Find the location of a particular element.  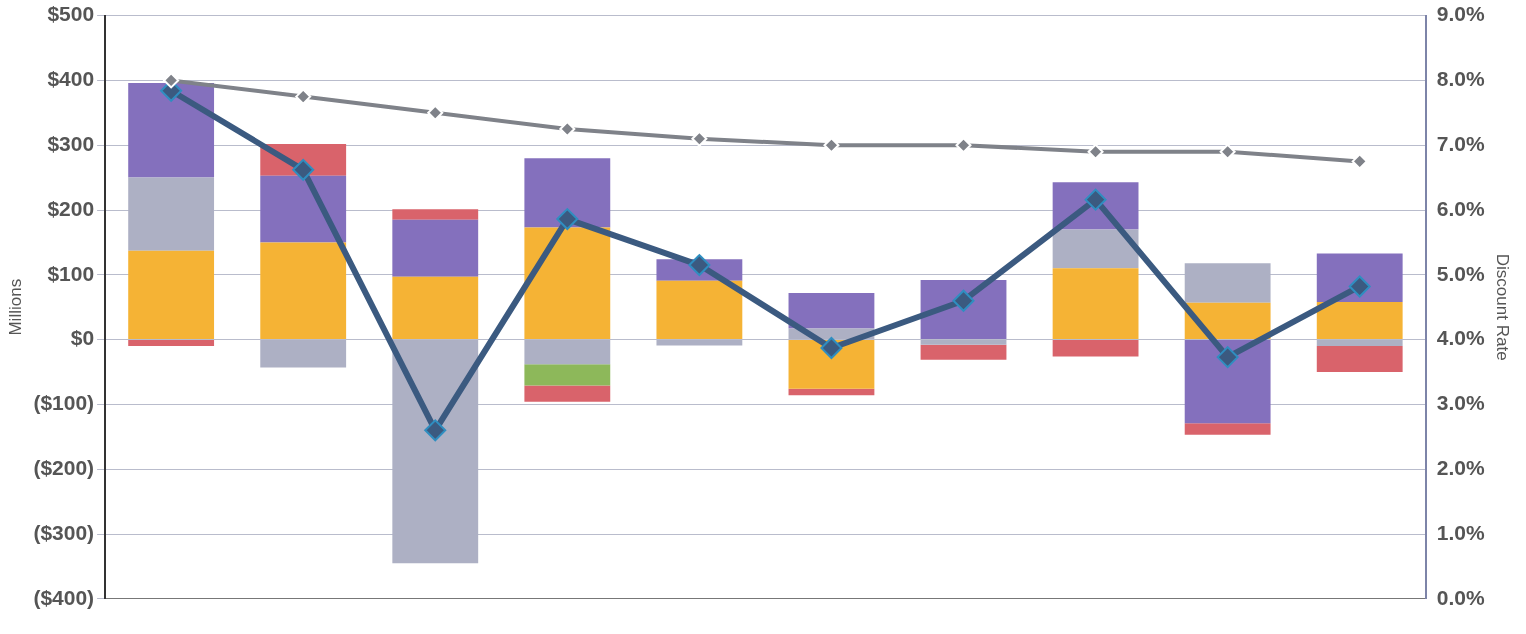

y2-tick-label: 0.0% is located at coordinates (1460, 597).